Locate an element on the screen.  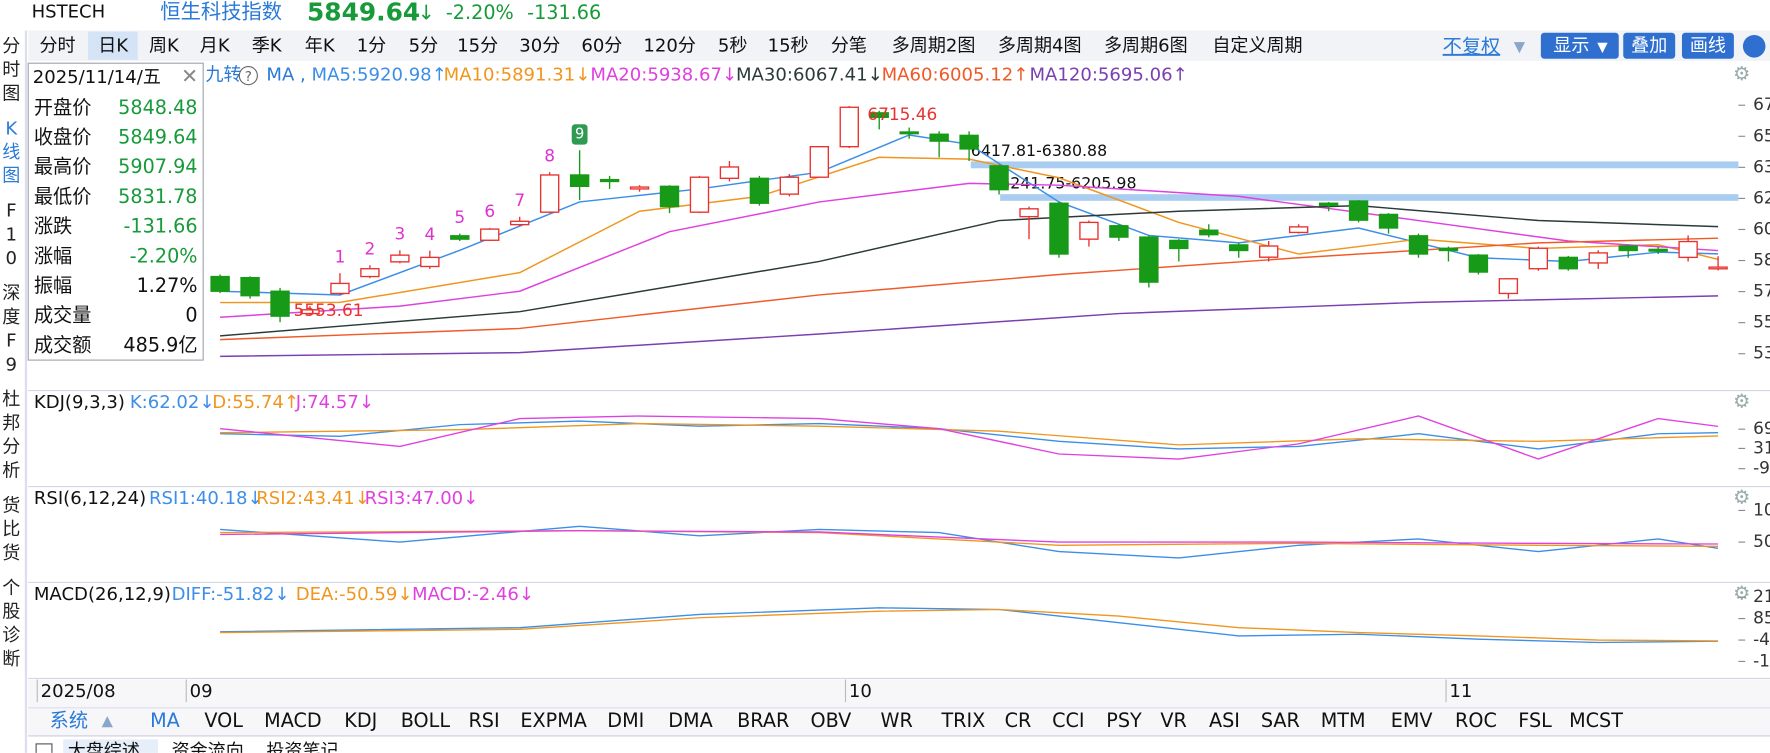
legend-entry: MACD:-2.46↓ is located at coordinates (473, 594).